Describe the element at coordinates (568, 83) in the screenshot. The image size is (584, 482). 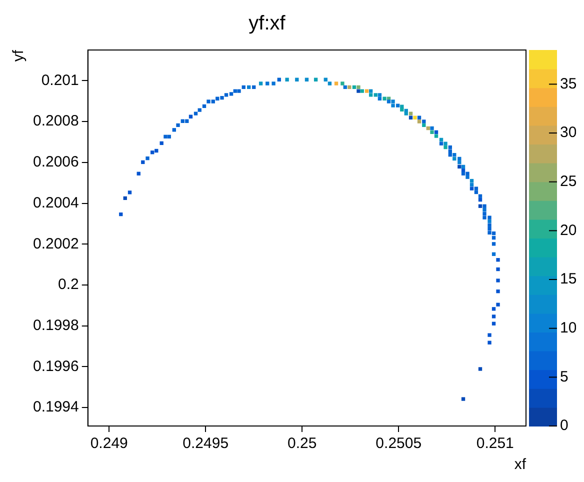
I see `color-bar-label: 35` at that location.